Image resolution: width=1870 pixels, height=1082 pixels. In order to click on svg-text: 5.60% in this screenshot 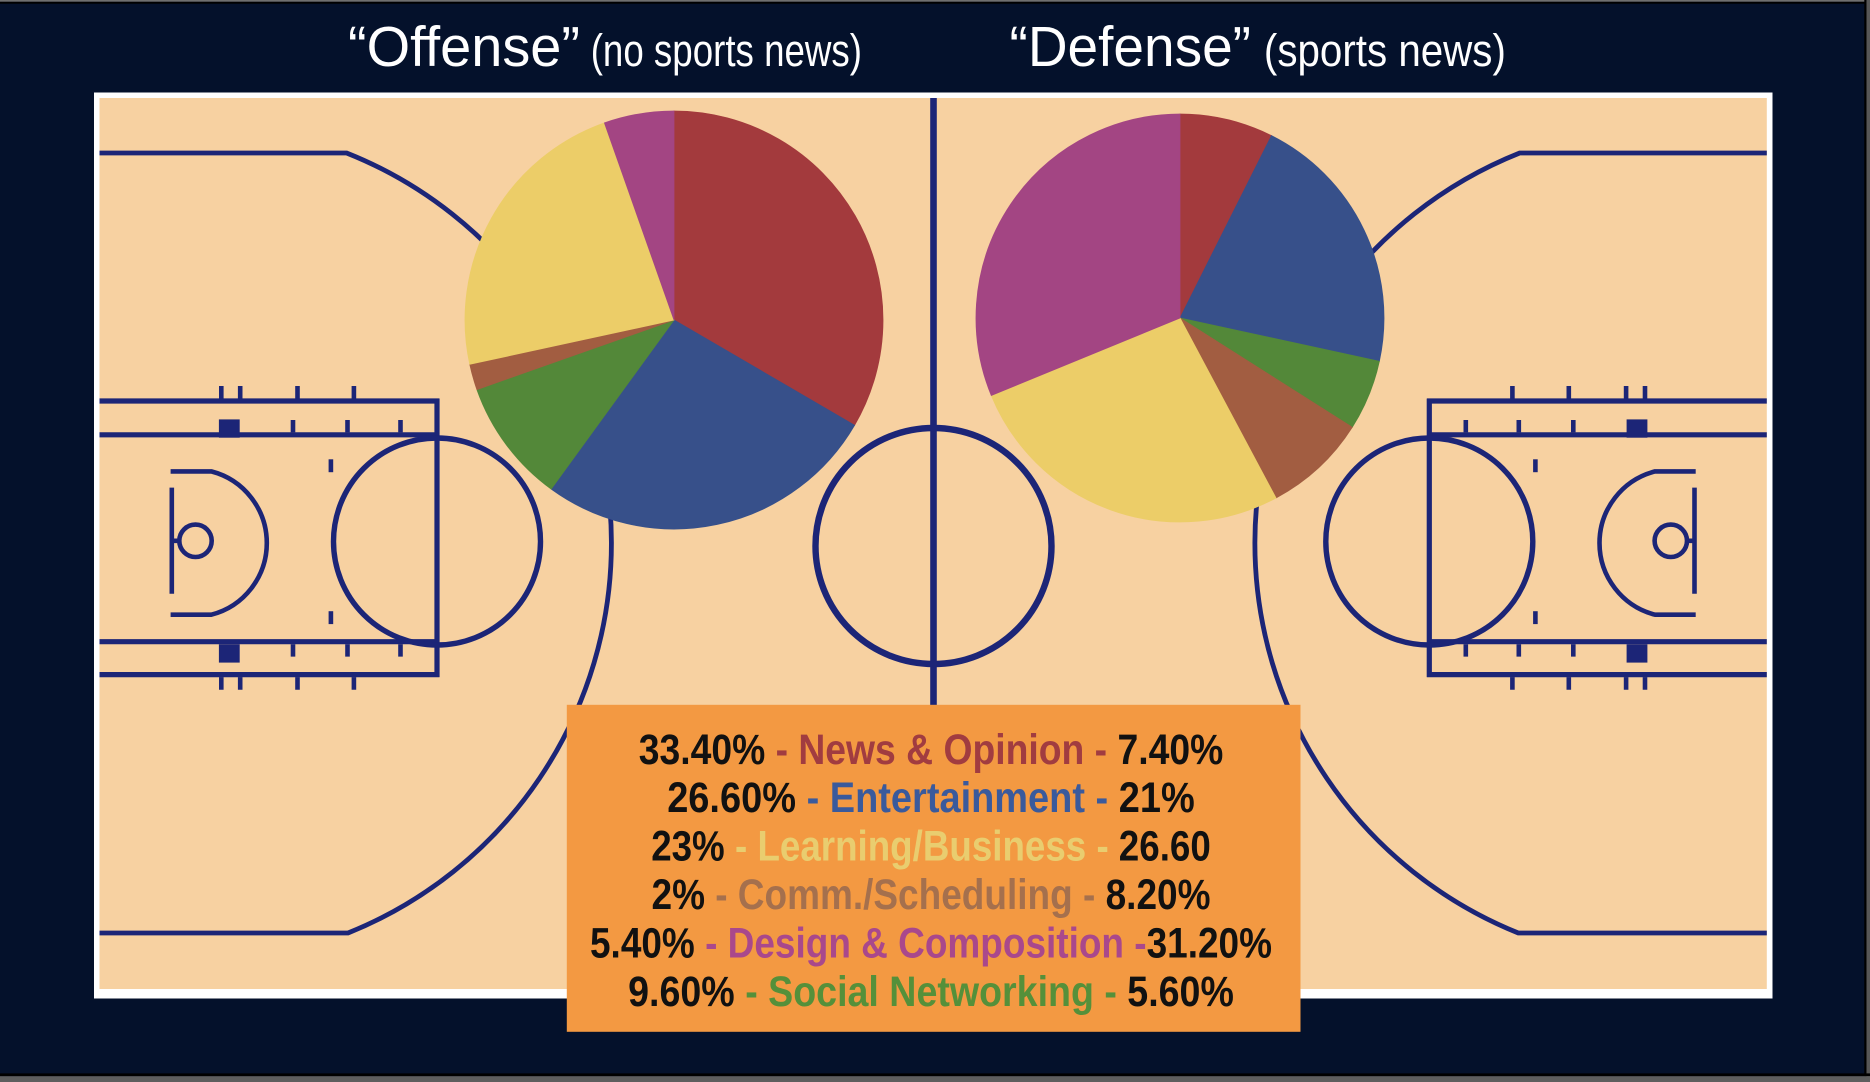, I will do `click(1180, 992)`.